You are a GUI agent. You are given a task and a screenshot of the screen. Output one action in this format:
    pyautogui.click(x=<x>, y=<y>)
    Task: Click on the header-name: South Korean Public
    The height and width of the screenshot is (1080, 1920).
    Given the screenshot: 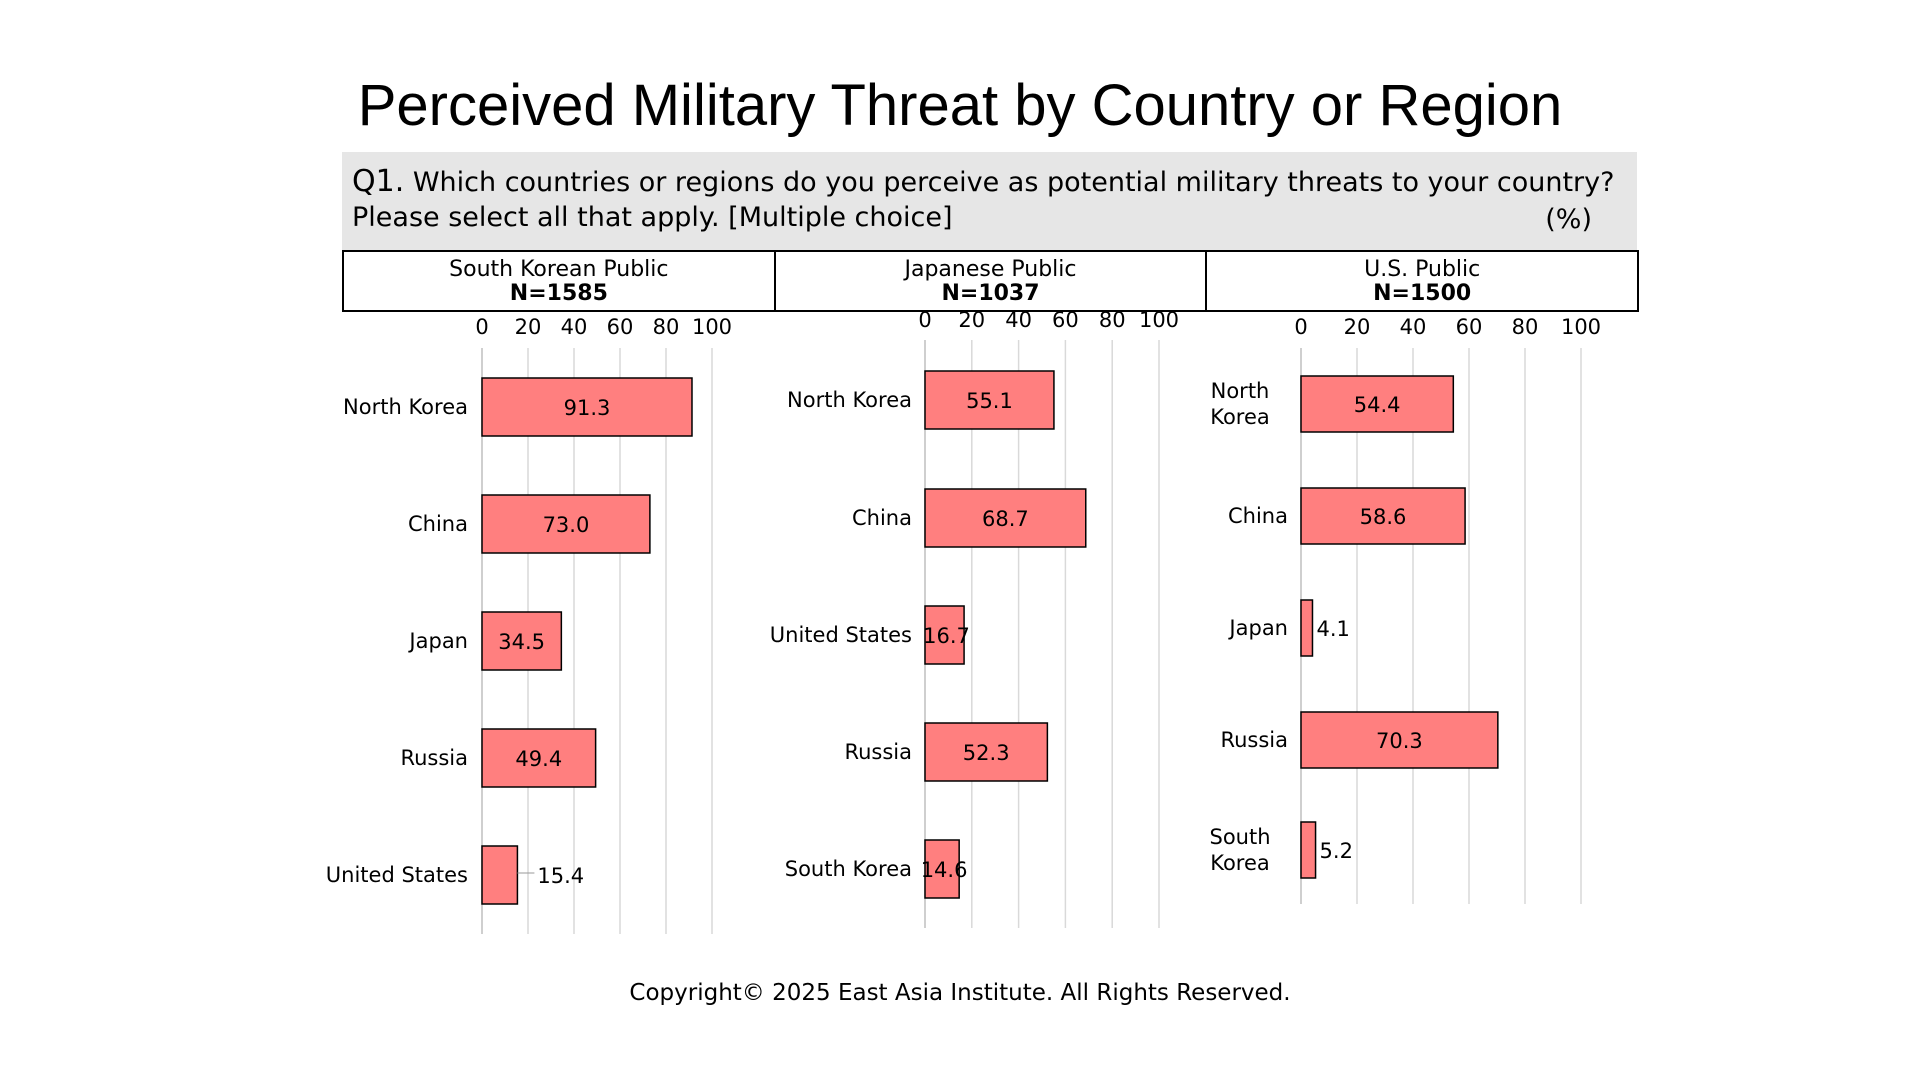 What is the action you would take?
    pyautogui.click(x=559, y=269)
    